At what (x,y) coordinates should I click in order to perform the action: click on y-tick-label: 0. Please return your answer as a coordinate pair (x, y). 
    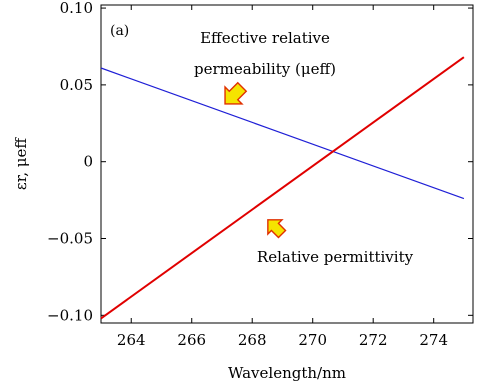
    Looking at the image, I should click on (88, 162).